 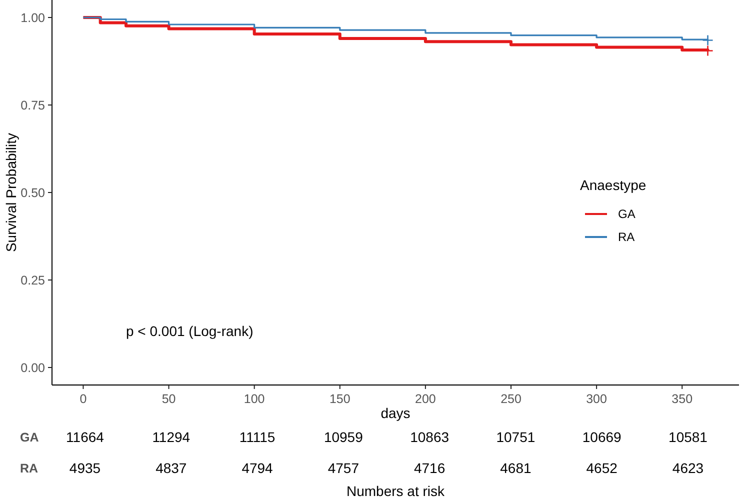 What do you see at coordinates (613, 185) in the screenshot?
I see `legend-title: Anaestype` at bounding box center [613, 185].